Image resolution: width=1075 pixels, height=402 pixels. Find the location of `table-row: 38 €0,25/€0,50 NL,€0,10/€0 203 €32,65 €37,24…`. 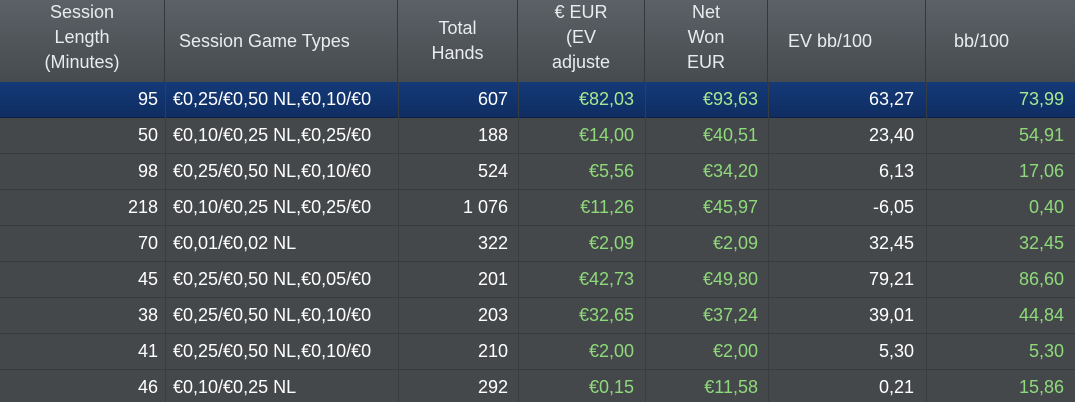

table-row: 38 €0,25/€0,50 NL,€0,10/€0 203 €32,65 €37,24… is located at coordinates (537, 316).